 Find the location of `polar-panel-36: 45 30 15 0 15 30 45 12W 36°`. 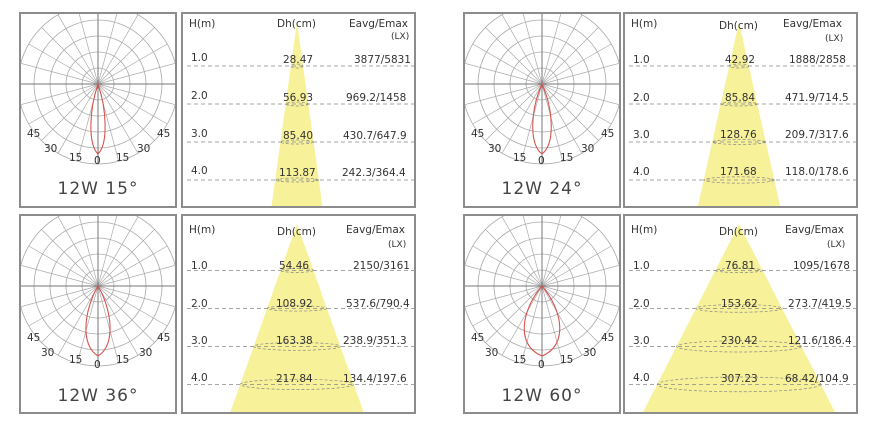

polar-panel-36: 45 30 15 0 15 30 45 12W 36° is located at coordinates (98, 314).